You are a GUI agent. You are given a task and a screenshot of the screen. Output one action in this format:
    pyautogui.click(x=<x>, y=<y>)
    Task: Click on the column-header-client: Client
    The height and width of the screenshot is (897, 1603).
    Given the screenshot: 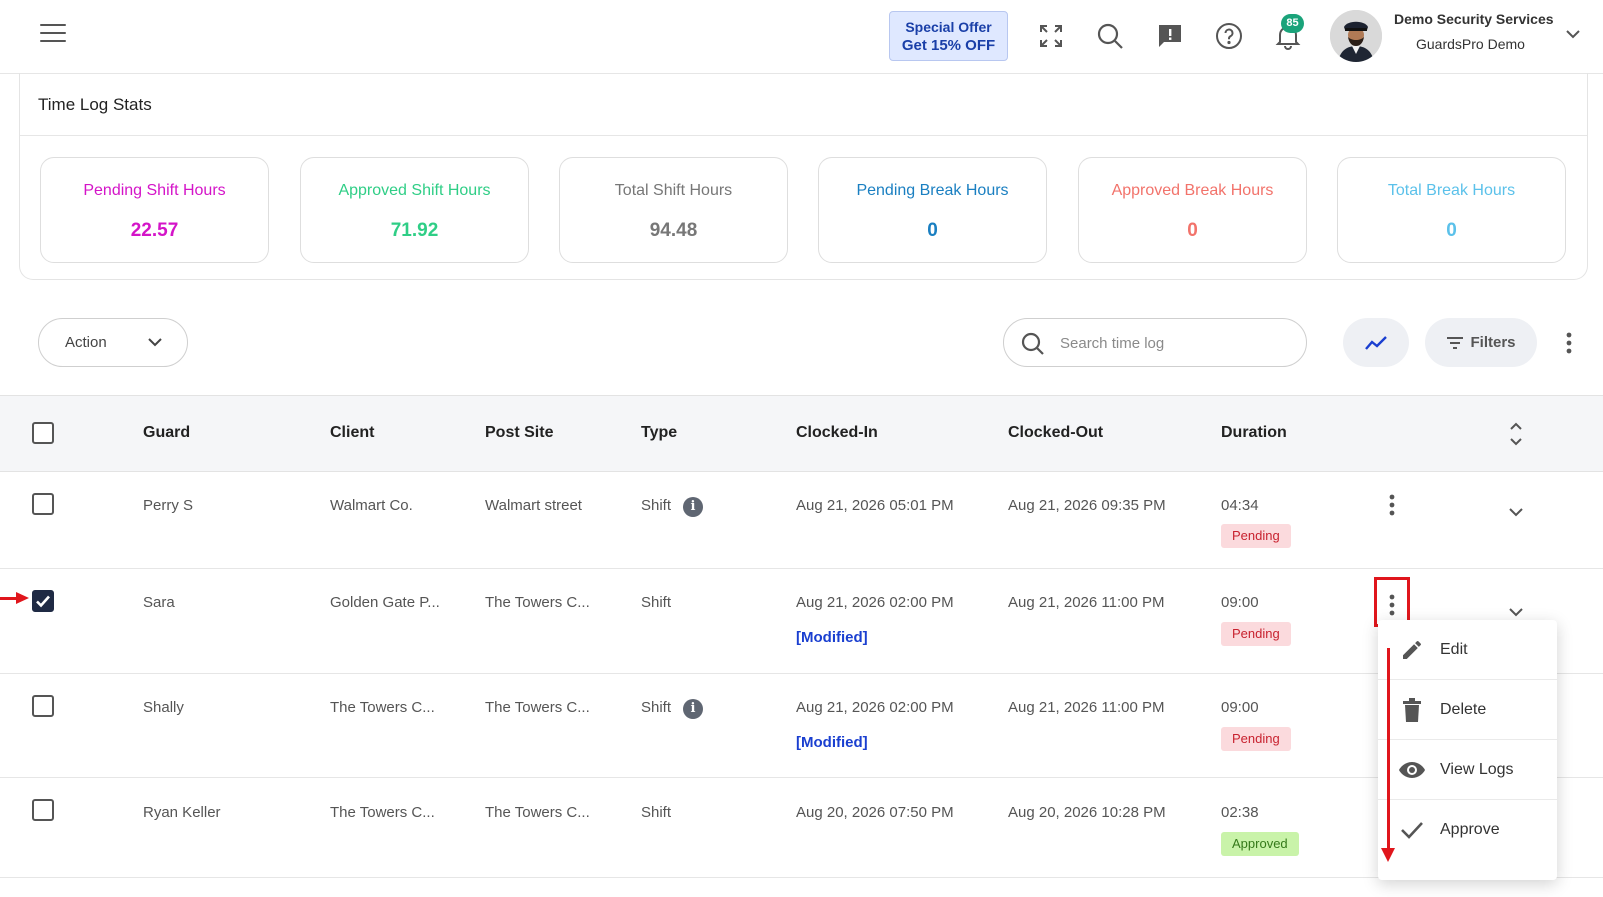 What is the action you would take?
    pyautogui.click(x=352, y=432)
    